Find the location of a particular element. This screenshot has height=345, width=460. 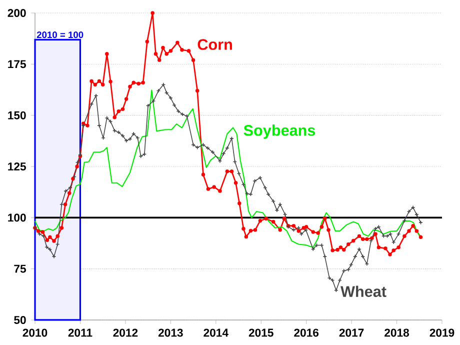

x-tick-label: 2014 is located at coordinates (216, 332).